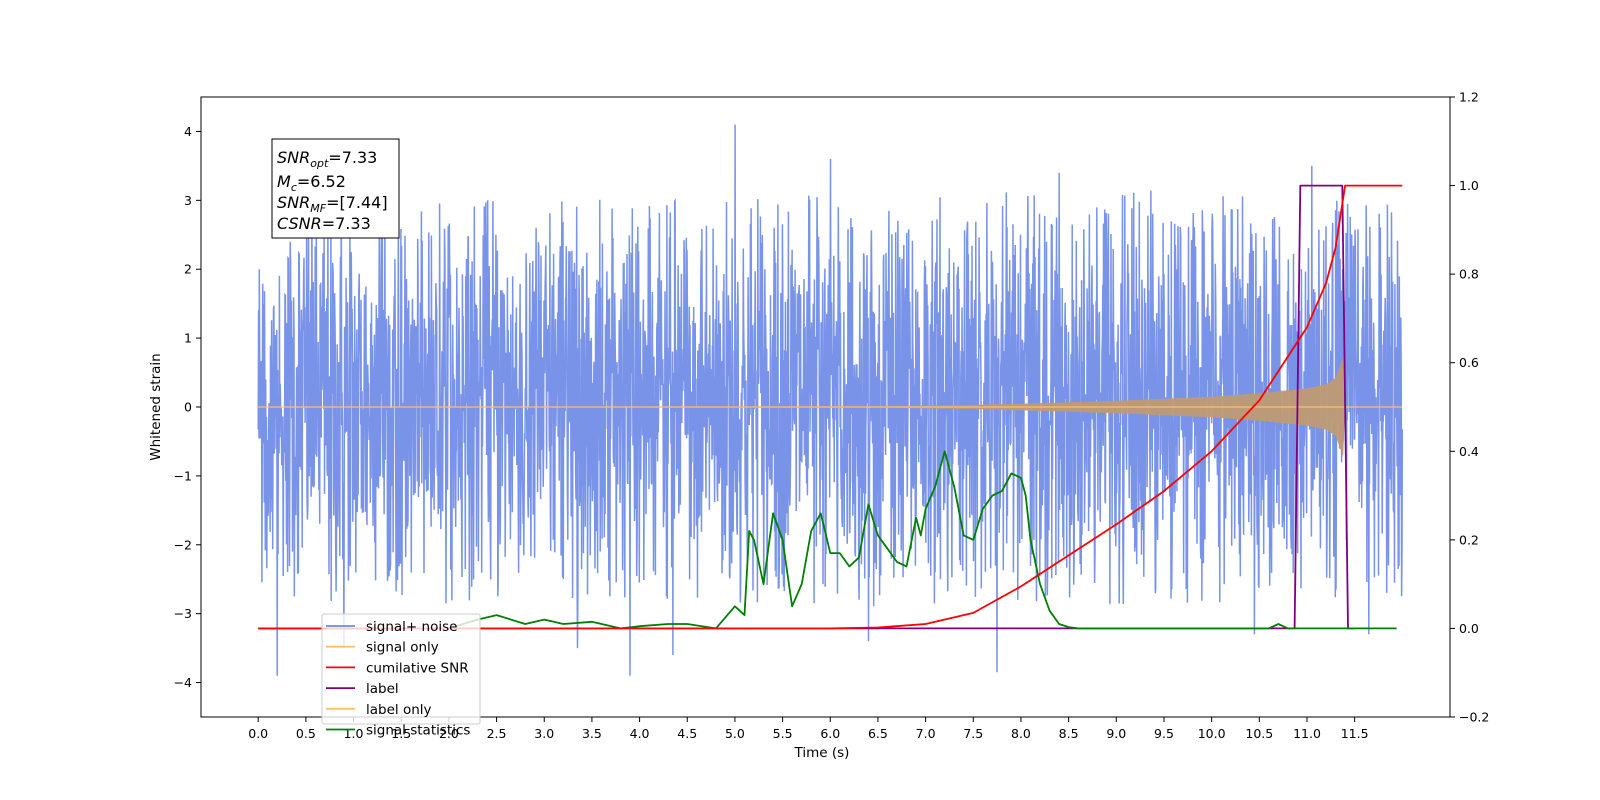  I want to click on y2-tick-label: 1.2, so click(1469, 97).